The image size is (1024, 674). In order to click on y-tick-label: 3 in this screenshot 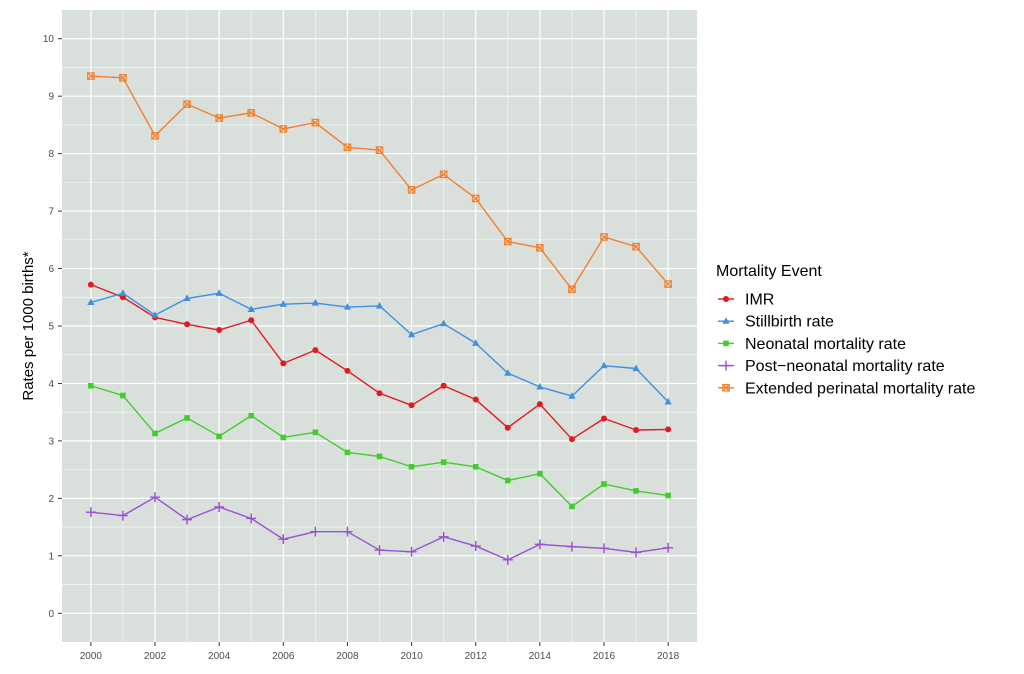, I will do `click(51, 441)`.